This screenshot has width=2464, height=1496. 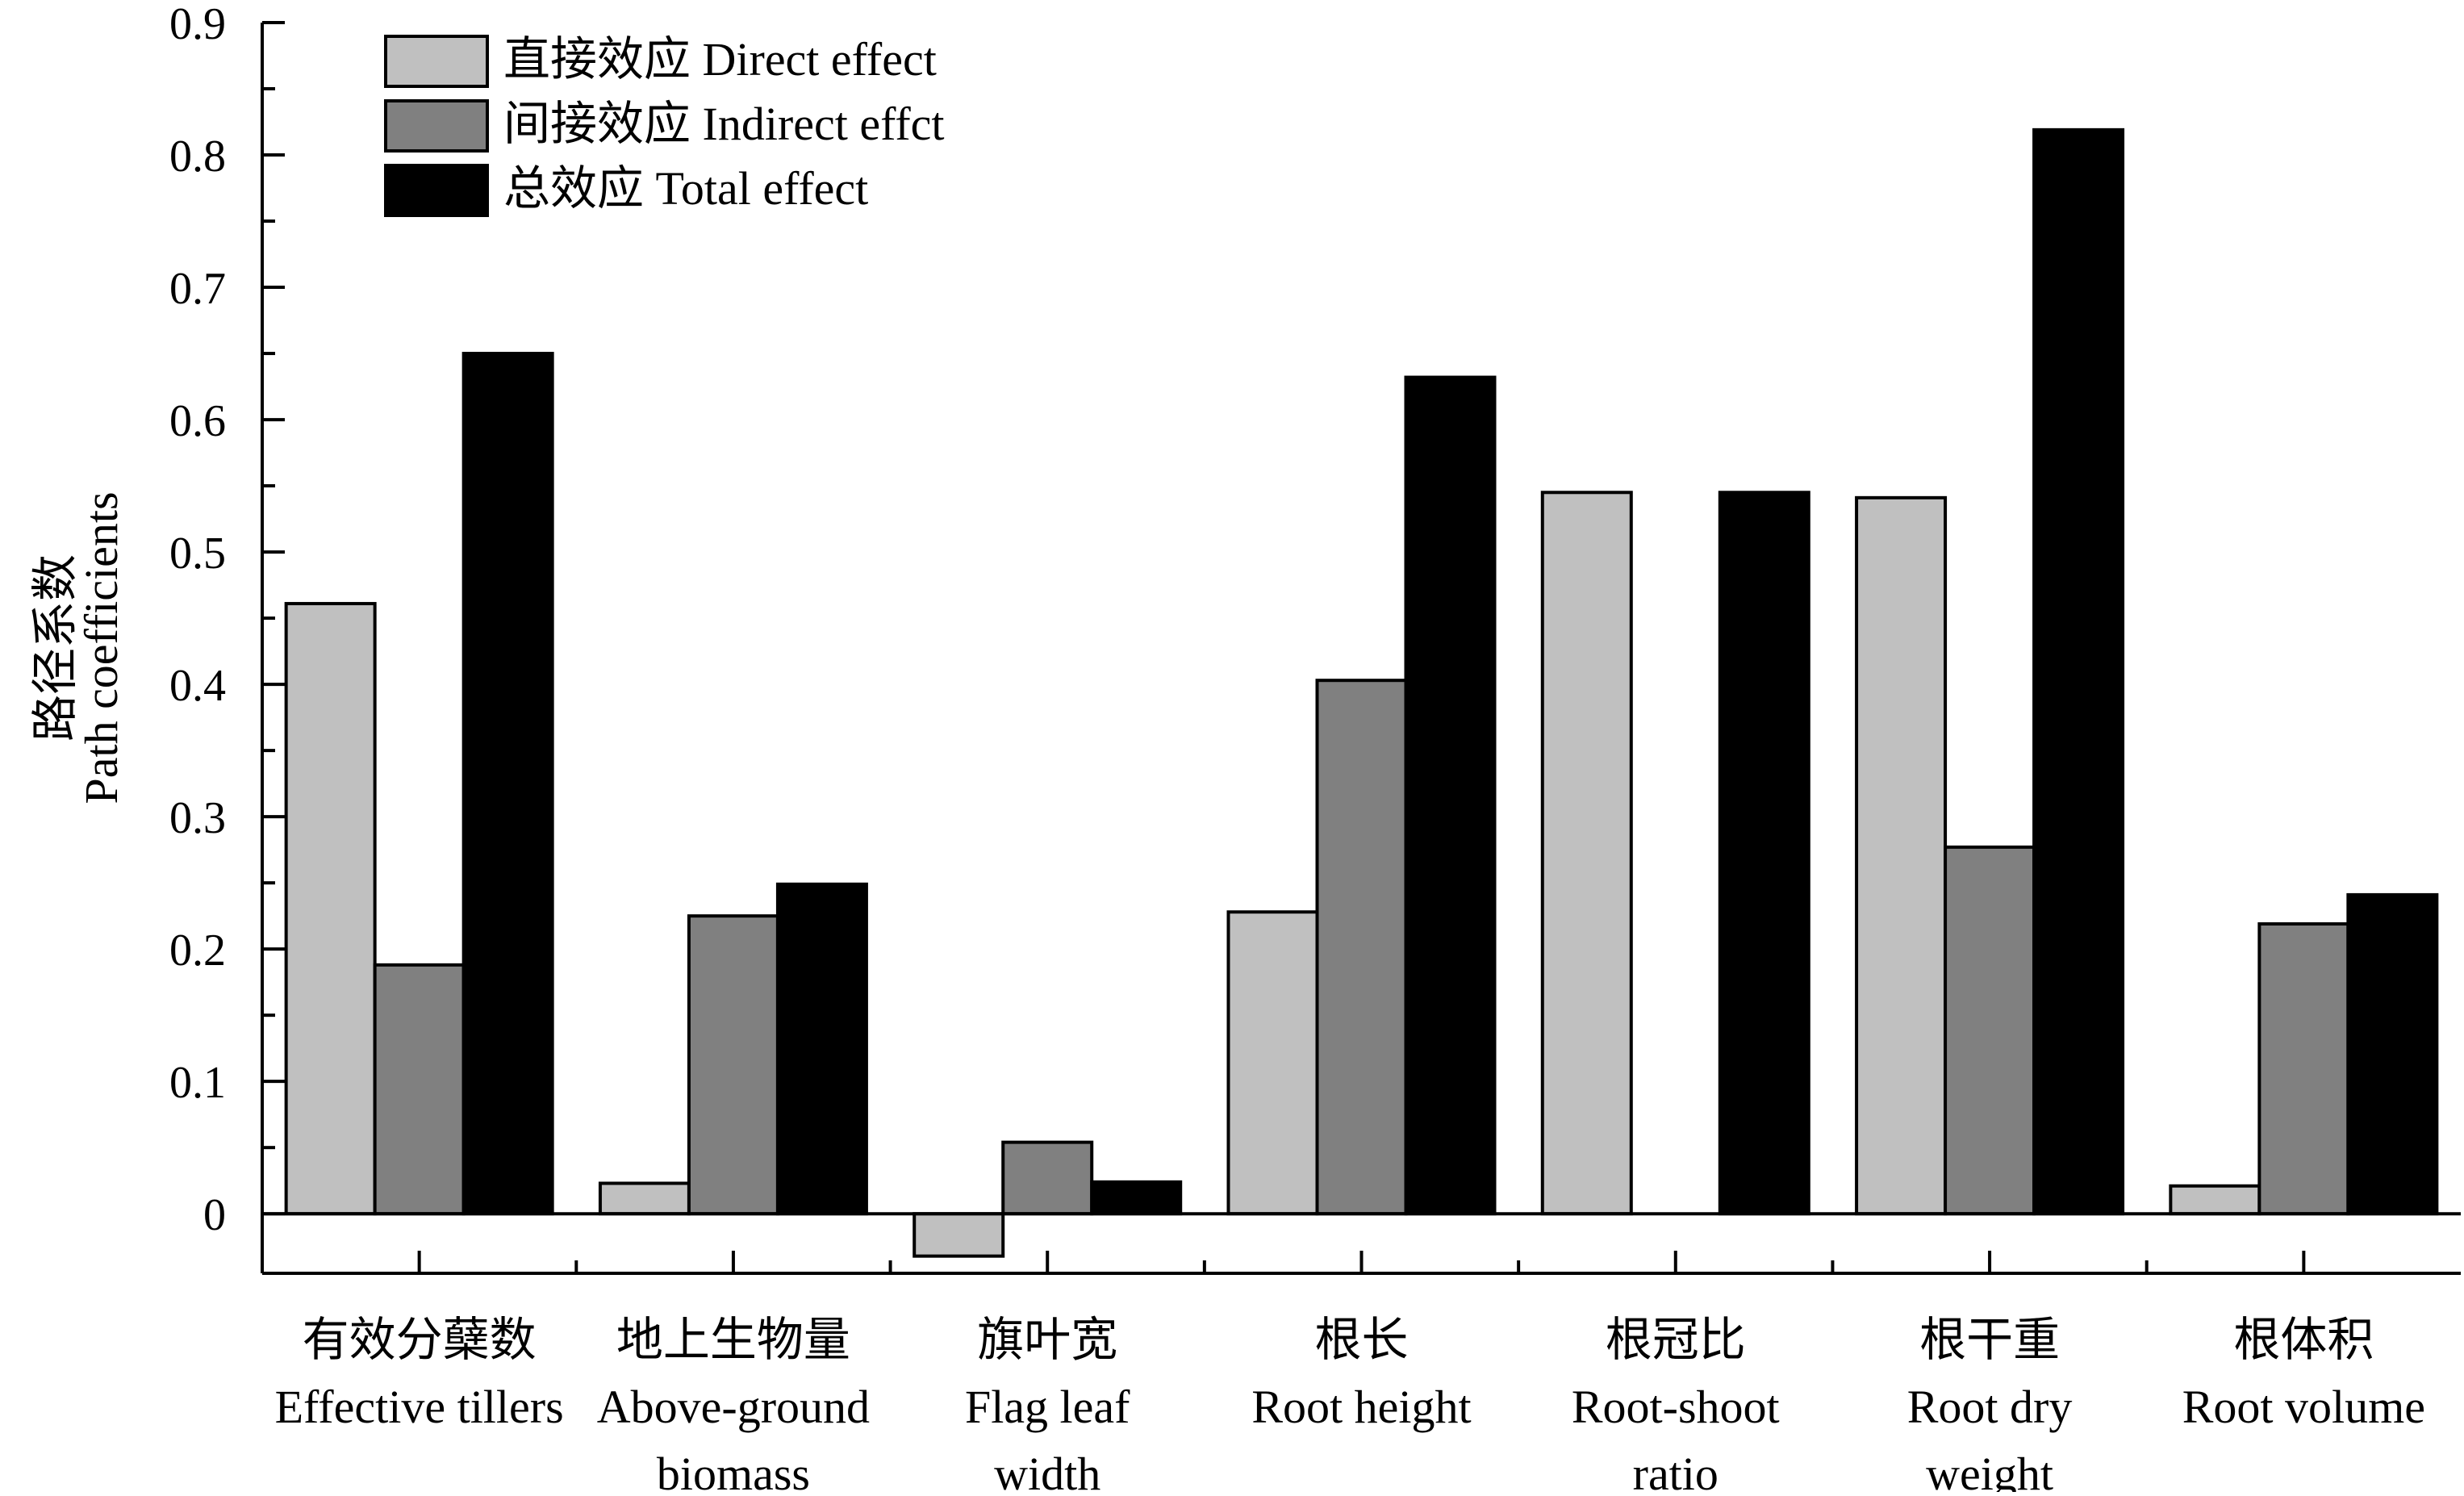 I want to click on y-tick-label: 0.2, so click(x=197, y=951).